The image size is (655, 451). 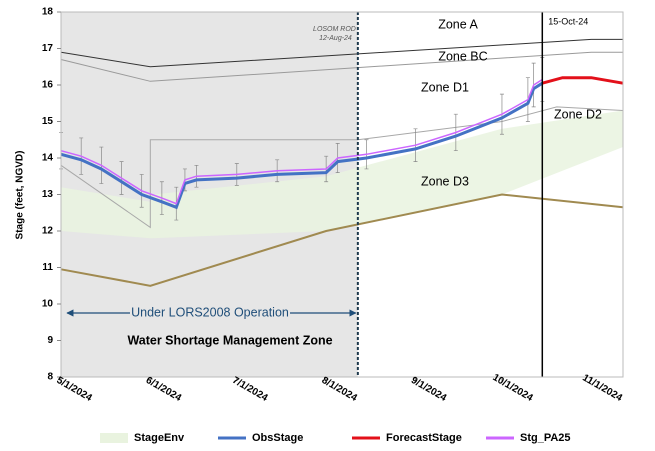 What do you see at coordinates (48, 85) in the screenshot?
I see `y-tick-label: 16` at bounding box center [48, 85].